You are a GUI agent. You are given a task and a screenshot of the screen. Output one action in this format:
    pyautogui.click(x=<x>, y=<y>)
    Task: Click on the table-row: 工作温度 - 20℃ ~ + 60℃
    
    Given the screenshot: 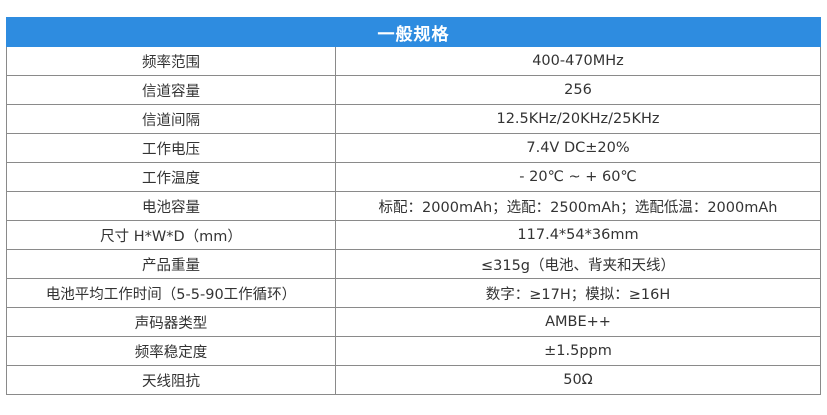 What is the action you would take?
    pyautogui.click(x=413, y=177)
    